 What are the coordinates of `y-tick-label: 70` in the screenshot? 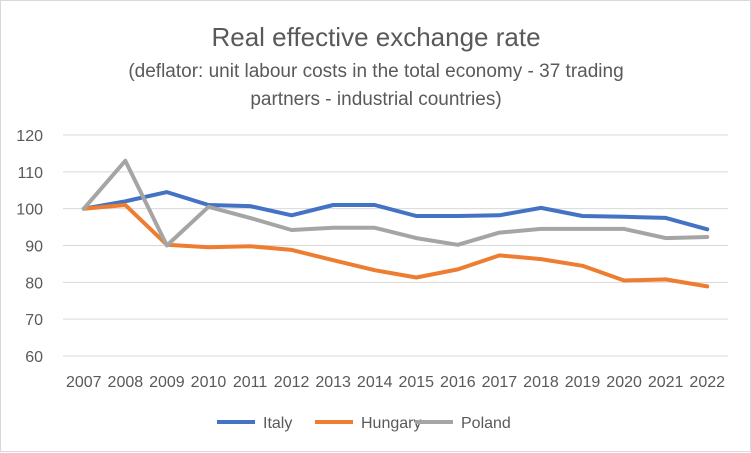 It's located at (34, 320).